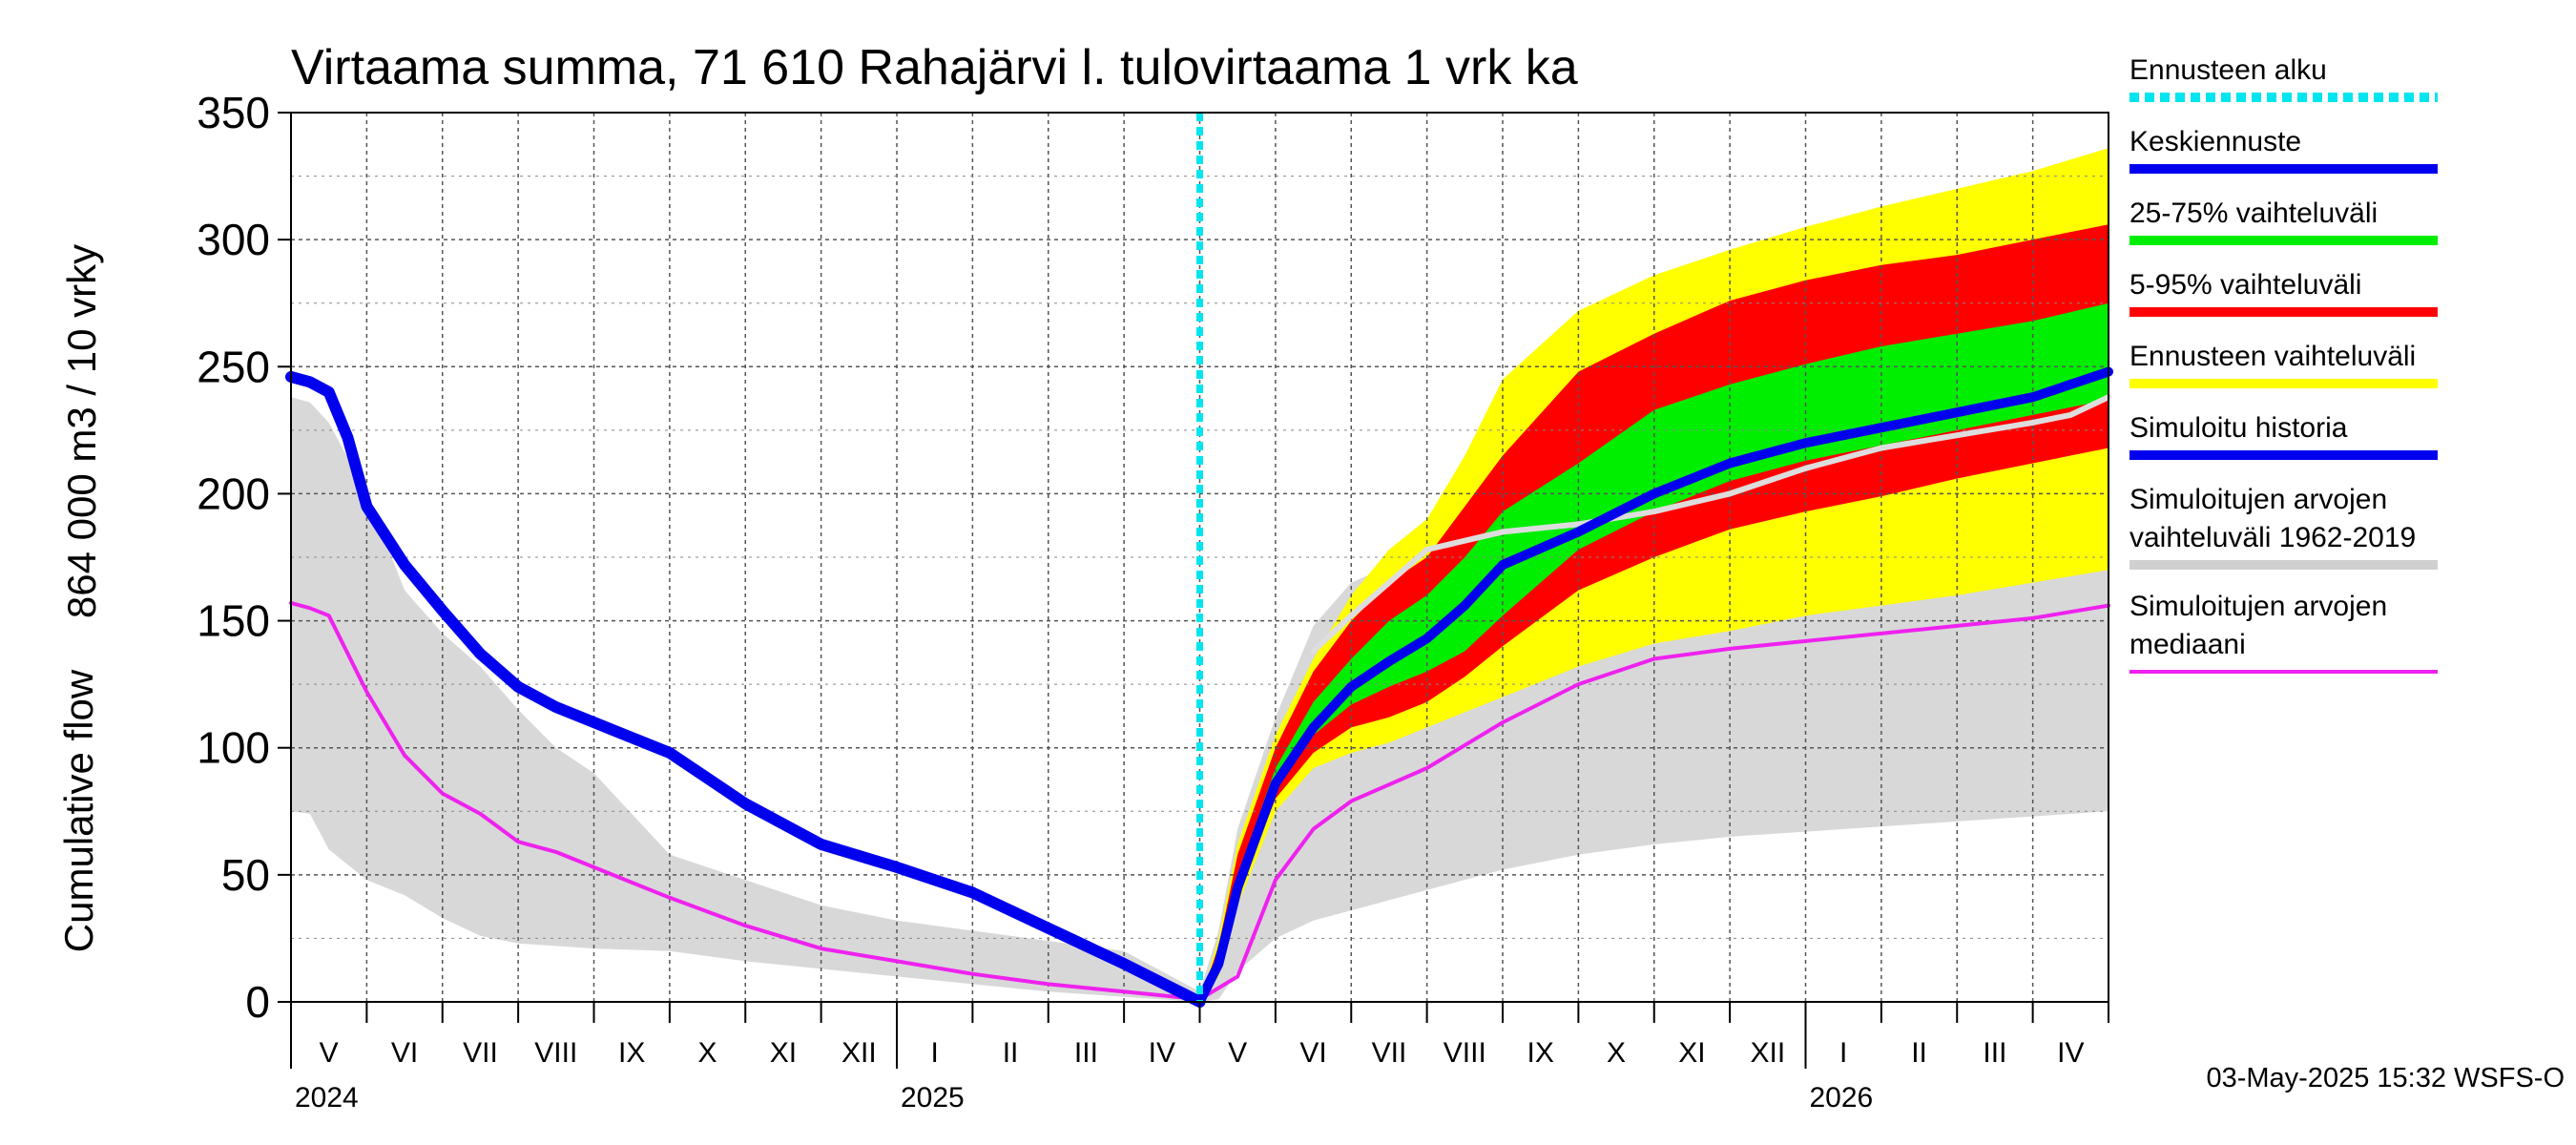  I want to click on y-tick-label: 100, so click(233, 748).